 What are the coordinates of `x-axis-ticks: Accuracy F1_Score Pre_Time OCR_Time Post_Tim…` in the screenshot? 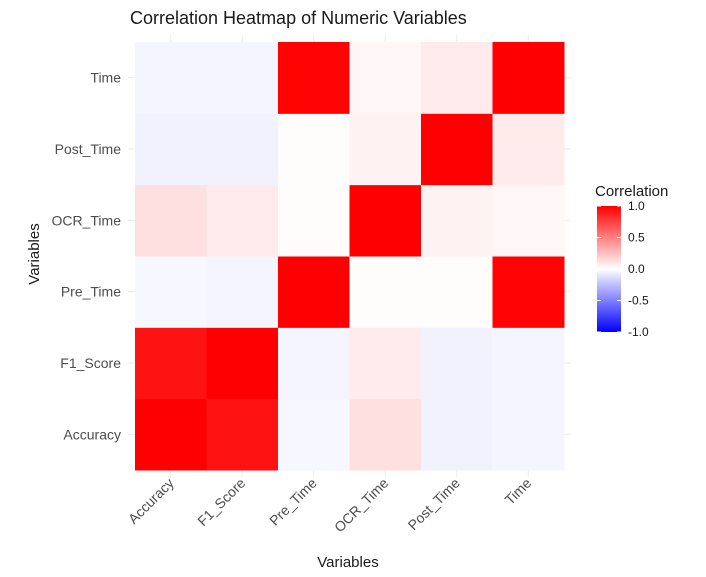 It's located at (330, 505).